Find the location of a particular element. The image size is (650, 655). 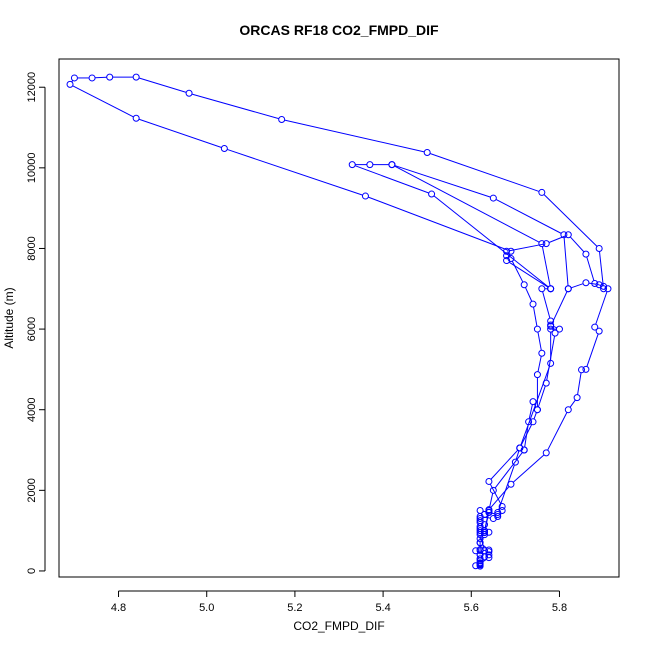

y-tick-label: 2000 is located at coordinates (32, 490).